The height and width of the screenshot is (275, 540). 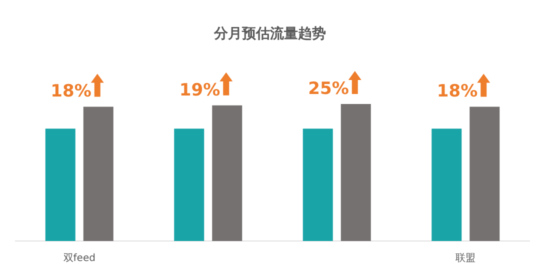 What do you see at coordinates (79, 258) in the screenshot?
I see `x-tick-label: 双feed` at bounding box center [79, 258].